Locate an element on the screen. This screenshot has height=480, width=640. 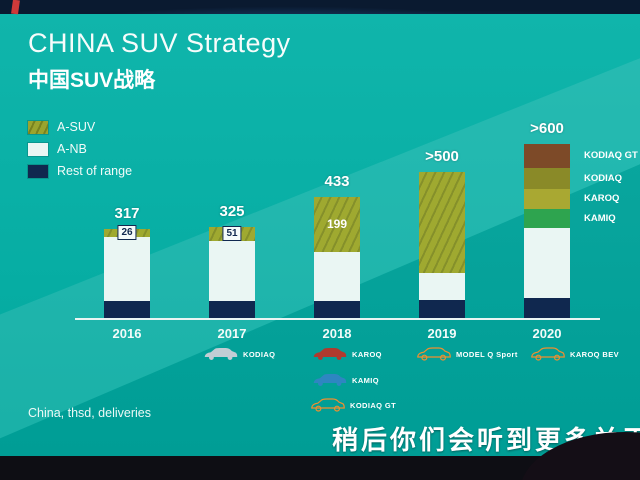
model-label: KAROQ BEV is located at coordinates (595, 354).